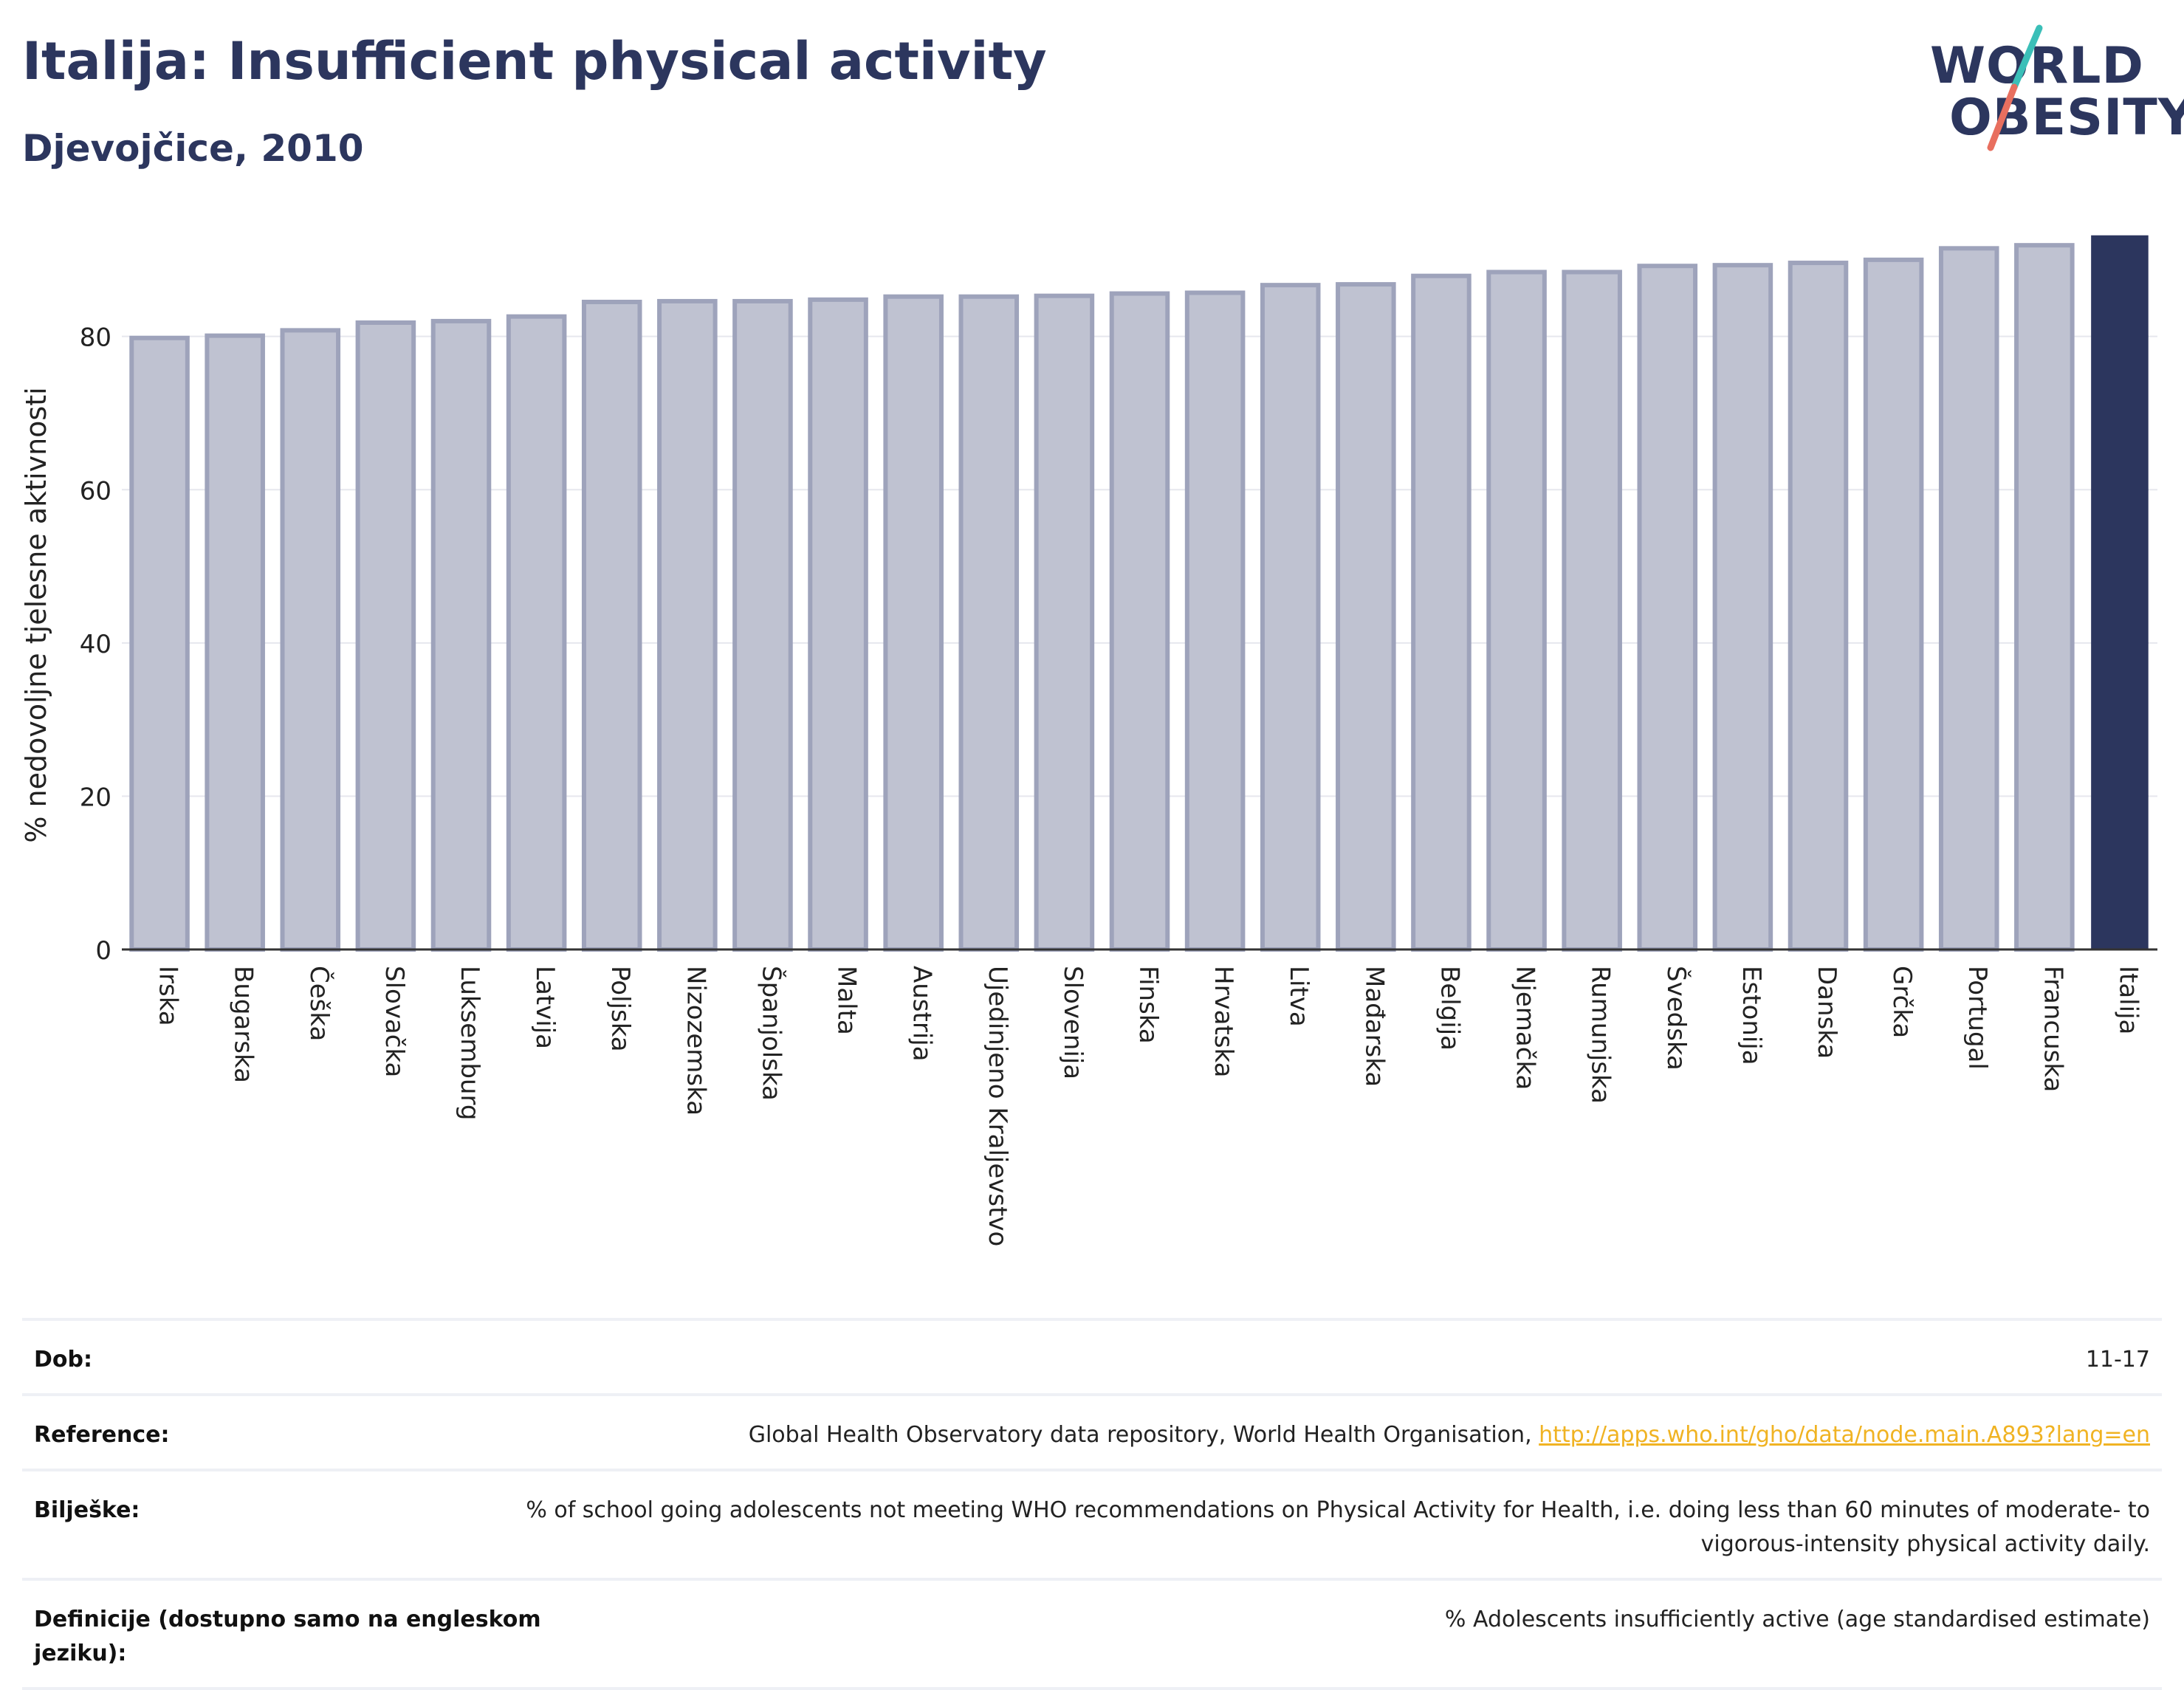  Describe the element at coordinates (2120, 593) in the screenshot. I see `bar-italija` at that location.